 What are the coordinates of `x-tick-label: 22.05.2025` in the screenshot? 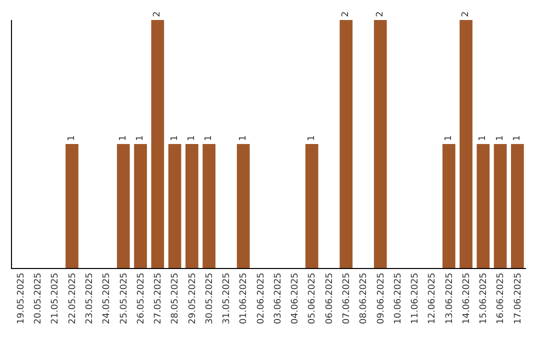 It's located at (73, 298).